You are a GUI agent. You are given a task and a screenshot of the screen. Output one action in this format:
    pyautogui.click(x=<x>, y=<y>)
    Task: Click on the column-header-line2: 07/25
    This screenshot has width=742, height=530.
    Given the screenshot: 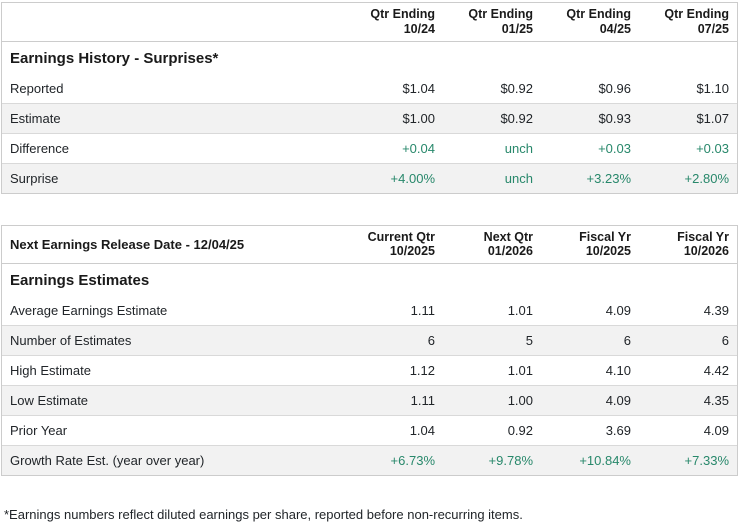 What is the action you would take?
    pyautogui.click(x=713, y=28)
    